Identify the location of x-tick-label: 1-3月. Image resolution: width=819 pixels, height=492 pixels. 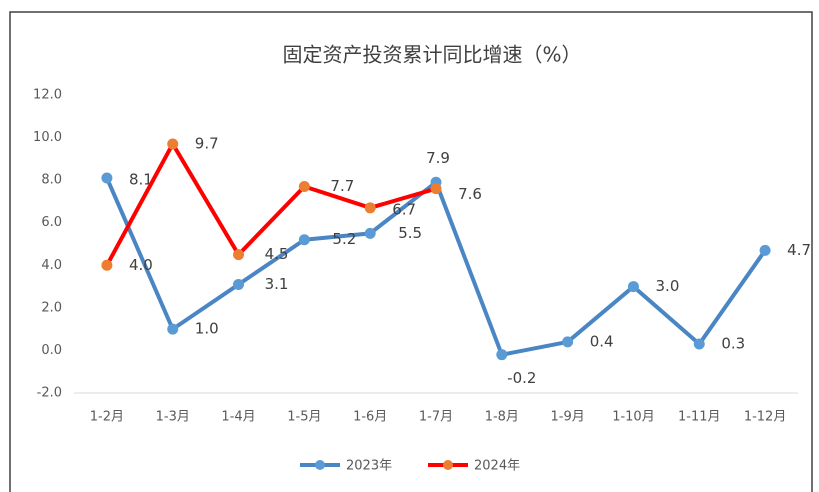
(173, 417).